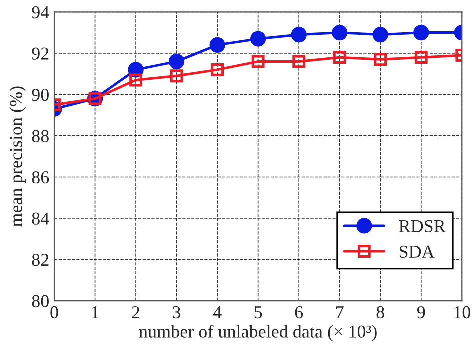 This screenshot has width=474, height=348. What do you see at coordinates (40, 260) in the screenshot?
I see `y-tick-label: 82` at bounding box center [40, 260].